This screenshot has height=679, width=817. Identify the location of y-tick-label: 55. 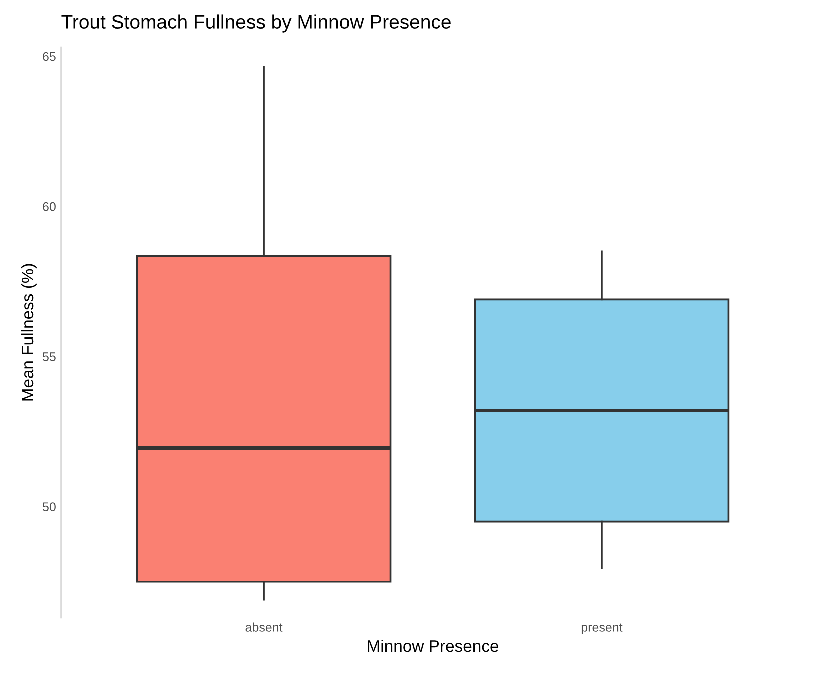
(49, 357).